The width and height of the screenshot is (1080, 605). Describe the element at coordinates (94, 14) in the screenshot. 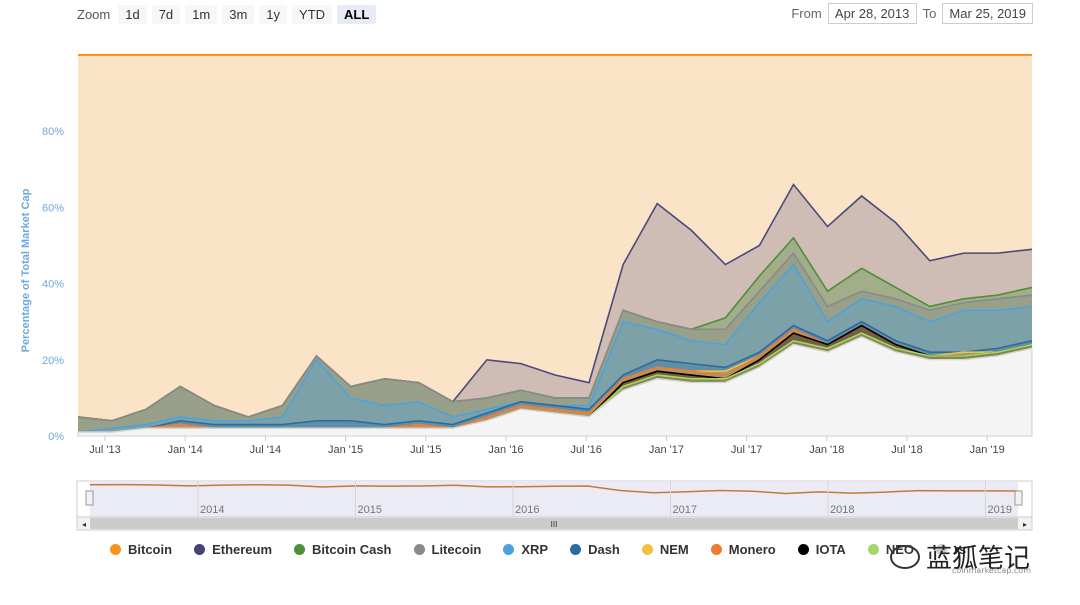

I see `zoom-label: Zoom` at that location.